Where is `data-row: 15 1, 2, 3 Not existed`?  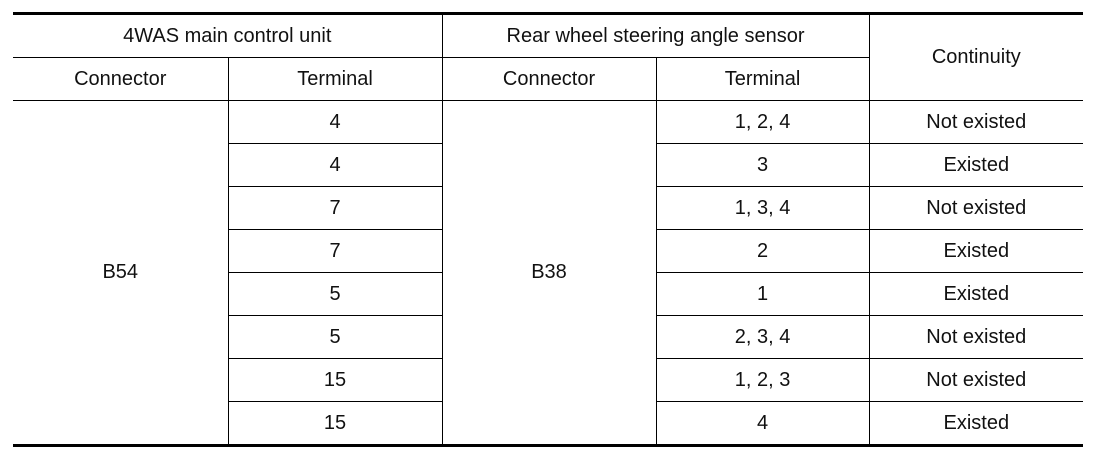
data-row: 15 1, 2, 3 Not existed is located at coordinates (548, 380).